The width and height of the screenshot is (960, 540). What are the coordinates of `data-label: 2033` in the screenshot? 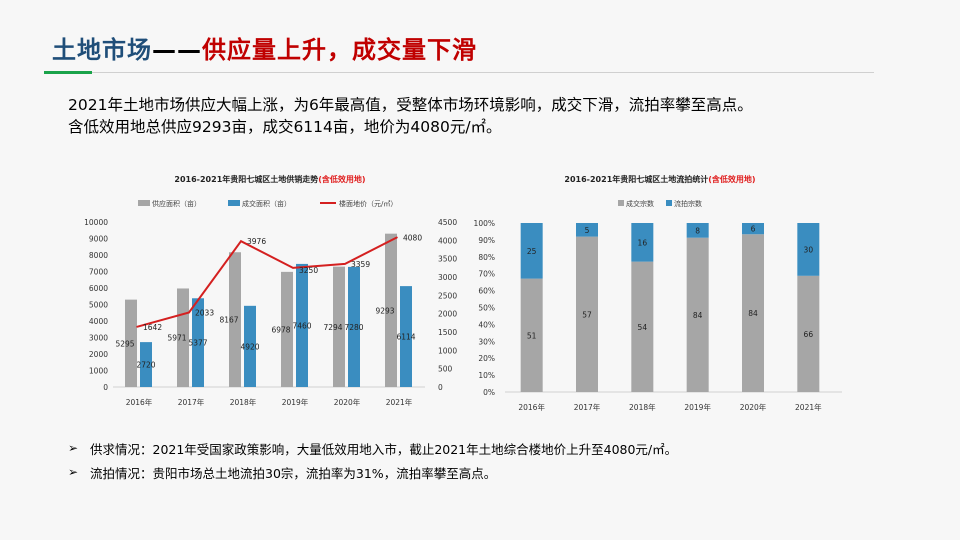 It's located at (204, 312).